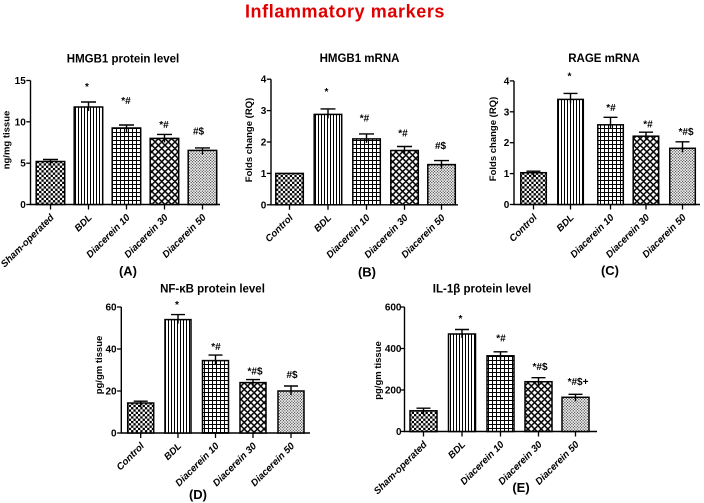 The image size is (704, 503). Describe the element at coordinates (21, 81) in the screenshot. I see `svg-text: 15` at that location.